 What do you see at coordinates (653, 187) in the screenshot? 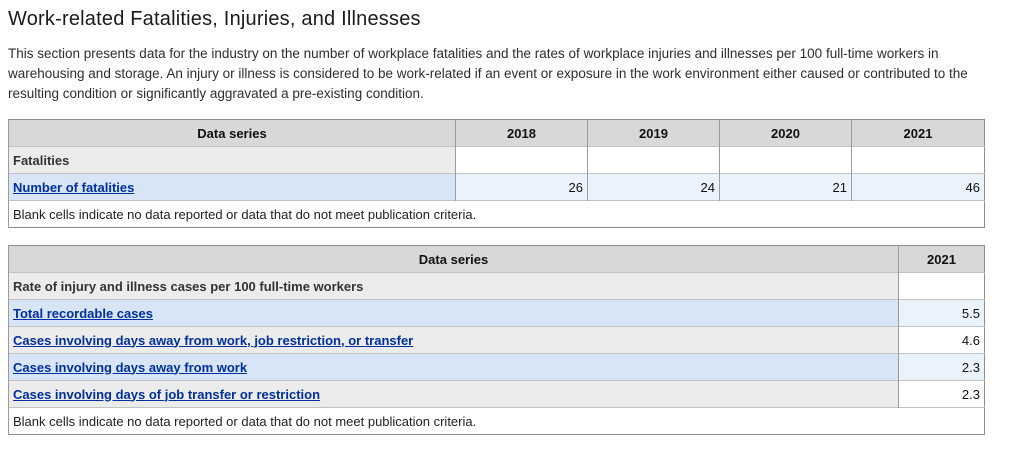
I see `value-cell: 24` at bounding box center [653, 187].